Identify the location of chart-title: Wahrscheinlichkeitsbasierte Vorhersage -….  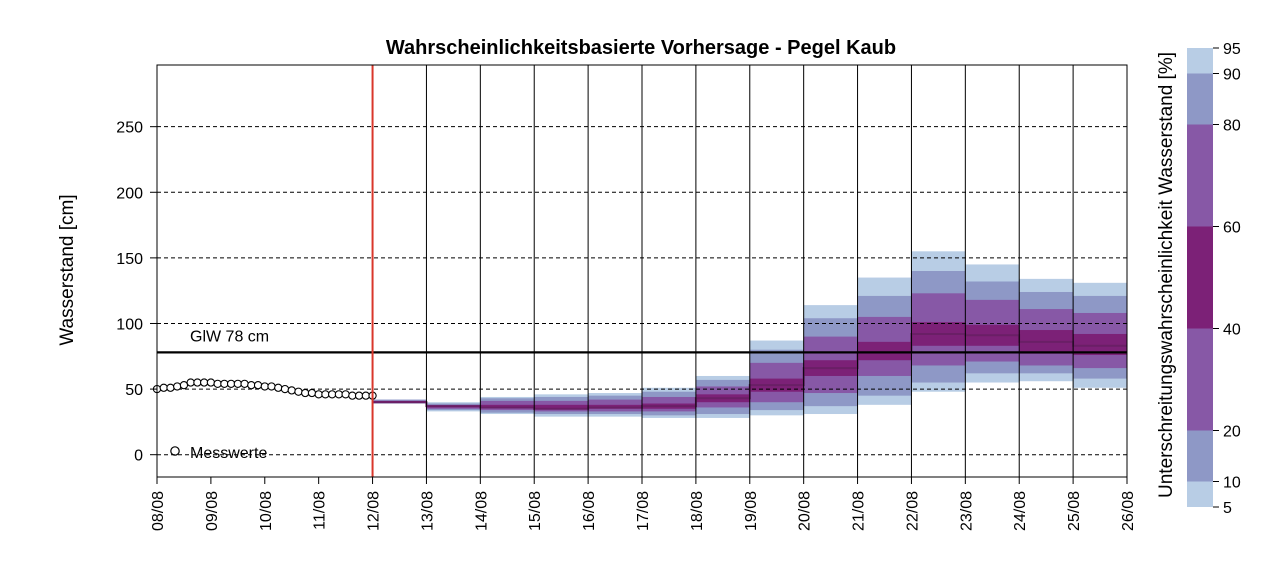
(641, 48).